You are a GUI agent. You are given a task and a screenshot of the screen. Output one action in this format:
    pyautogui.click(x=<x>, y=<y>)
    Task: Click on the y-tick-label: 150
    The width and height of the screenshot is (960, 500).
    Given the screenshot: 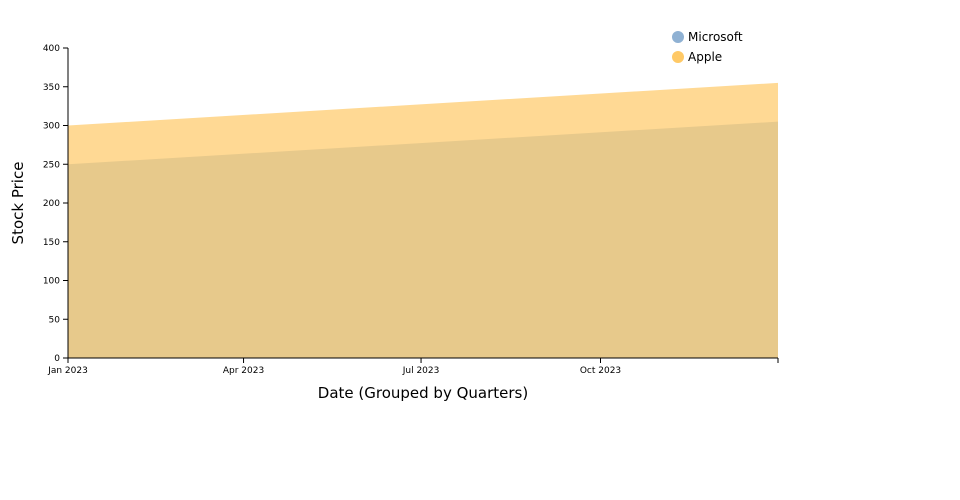 What is the action you would take?
    pyautogui.click(x=51, y=243)
    